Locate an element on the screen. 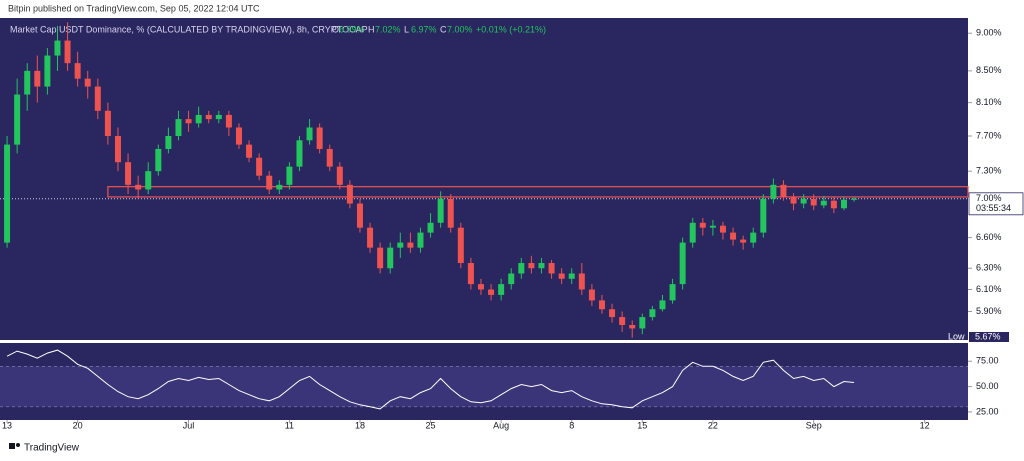  low-value: 5.67% is located at coordinates (988, 336).